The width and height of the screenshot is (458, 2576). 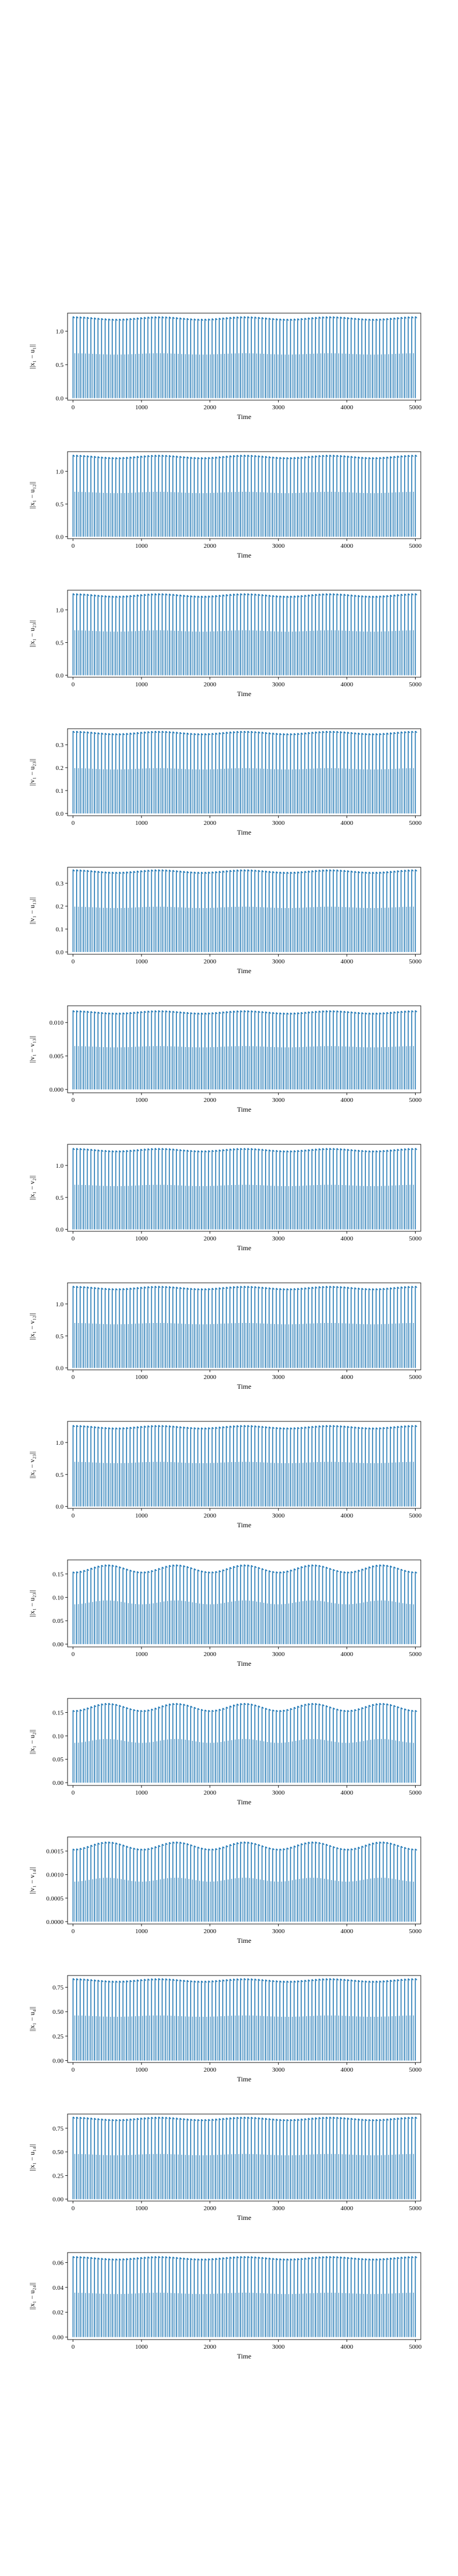 I want to click on y-tick-label: 0.010, so click(x=57, y=1023).